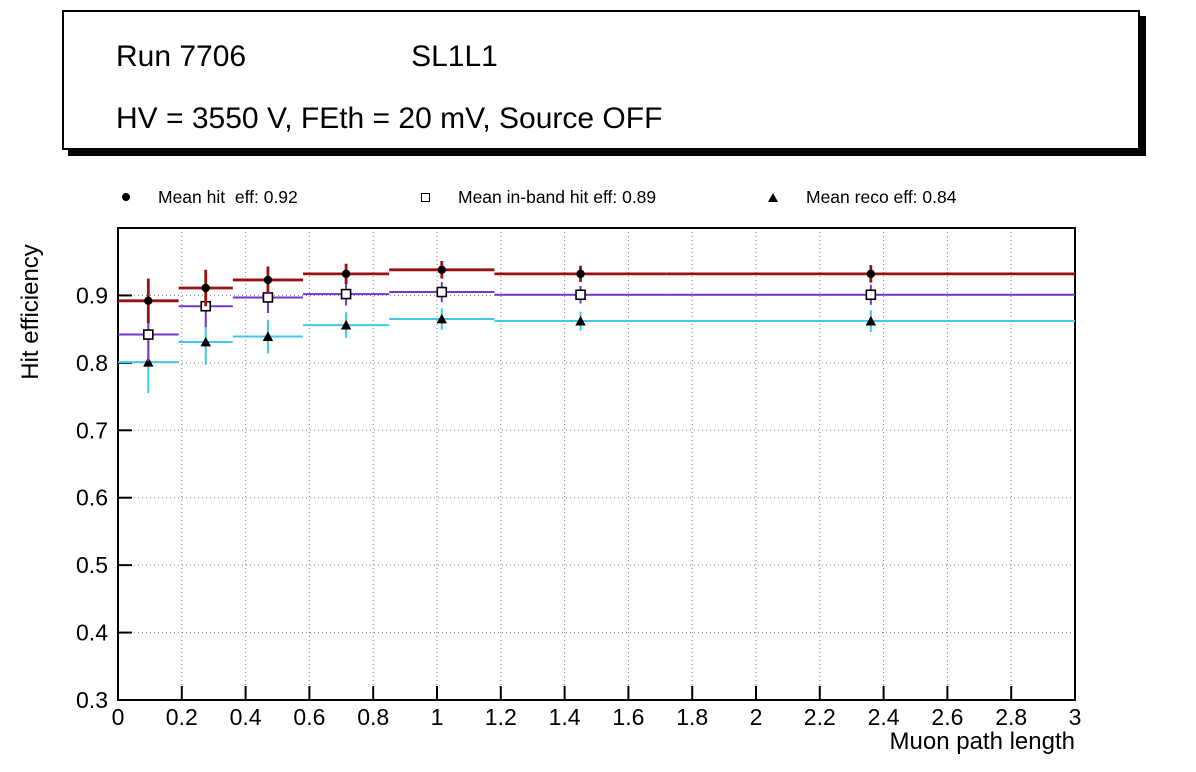 The image size is (1196, 772). What do you see at coordinates (92, 498) in the screenshot?
I see `y-tick-label: 0.6` at bounding box center [92, 498].